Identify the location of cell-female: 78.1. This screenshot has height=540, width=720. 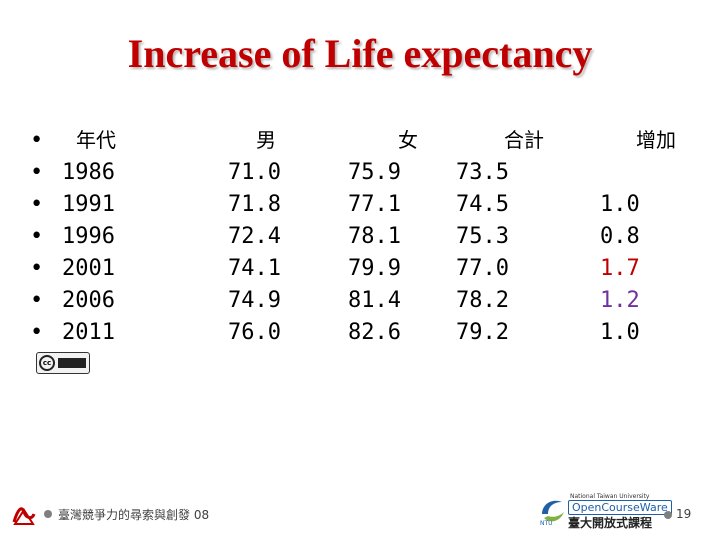
(374, 236).